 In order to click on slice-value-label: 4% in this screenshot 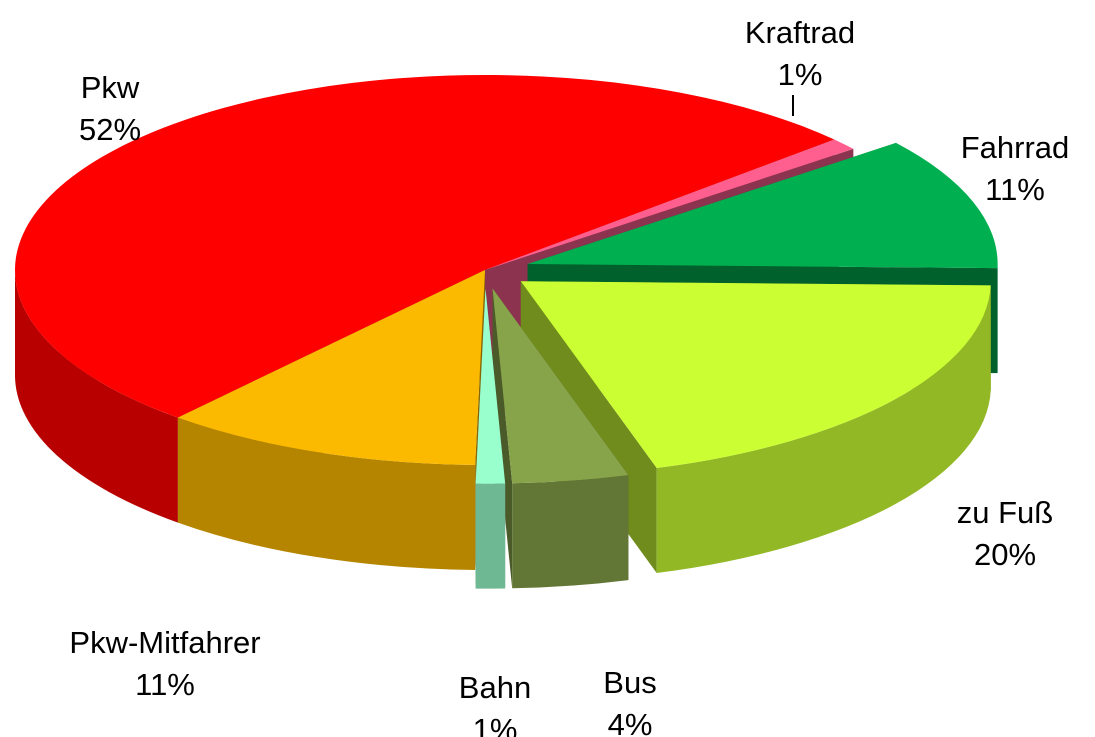, I will do `click(630, 722)`.